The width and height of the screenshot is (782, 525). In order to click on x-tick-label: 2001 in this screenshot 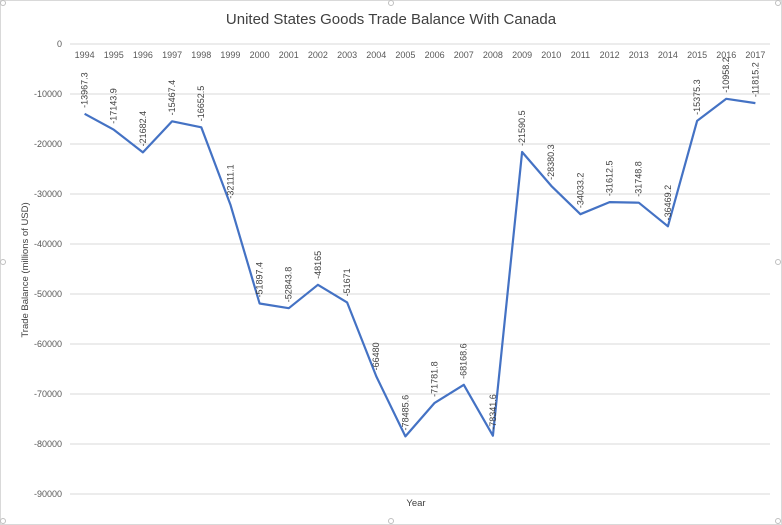, I will do `click(289, 55)`.